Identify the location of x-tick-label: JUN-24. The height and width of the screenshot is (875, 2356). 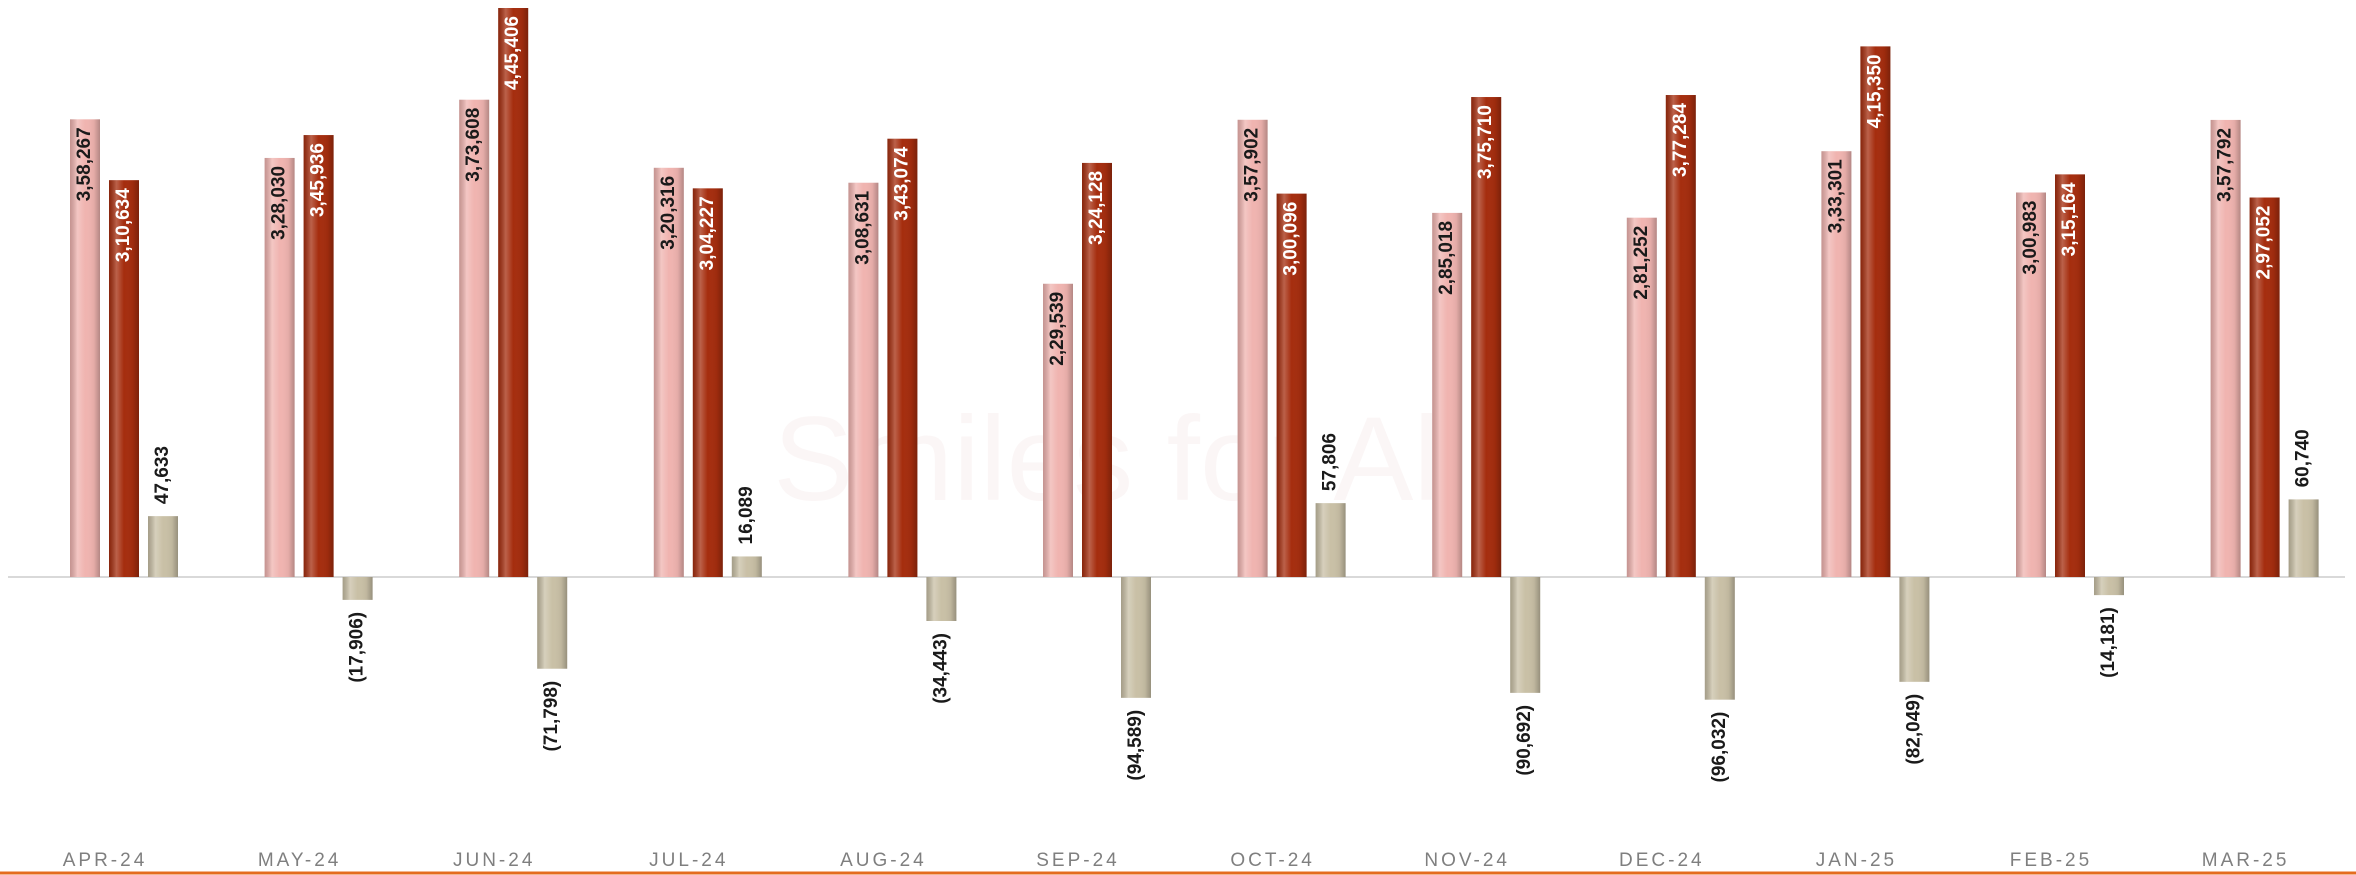
(494, 860).